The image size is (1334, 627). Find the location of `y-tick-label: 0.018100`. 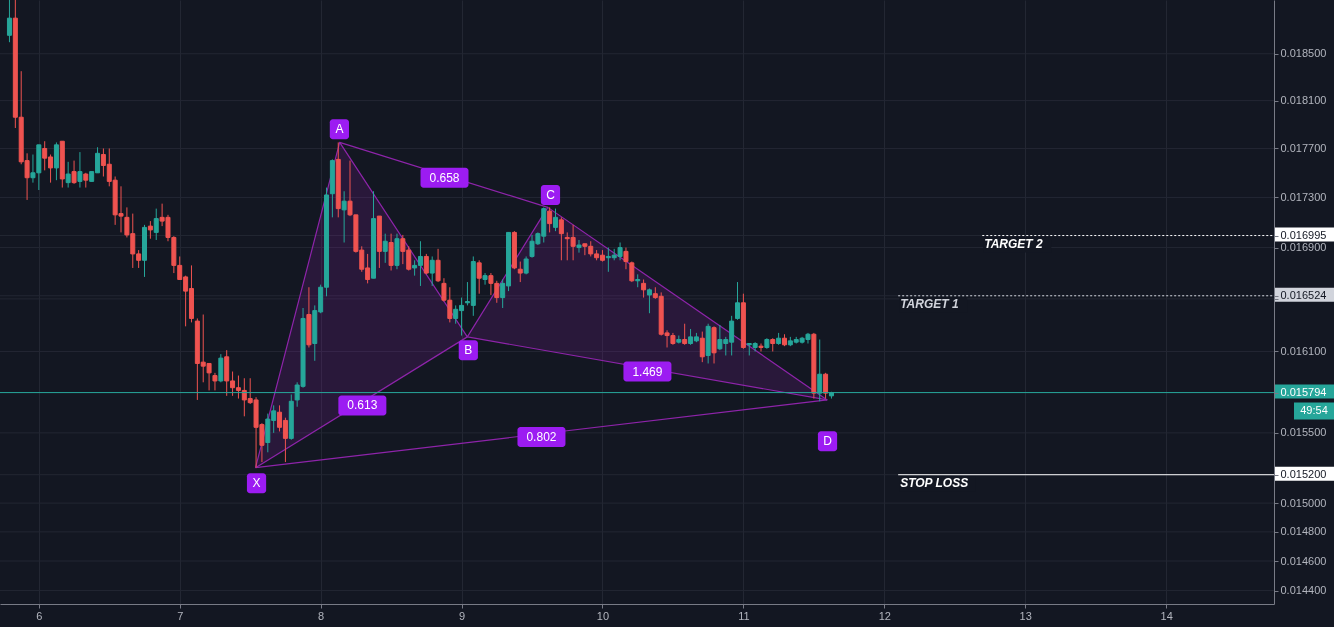

y-tick-label: 0.018100 is located at coordinates (1303, 100).